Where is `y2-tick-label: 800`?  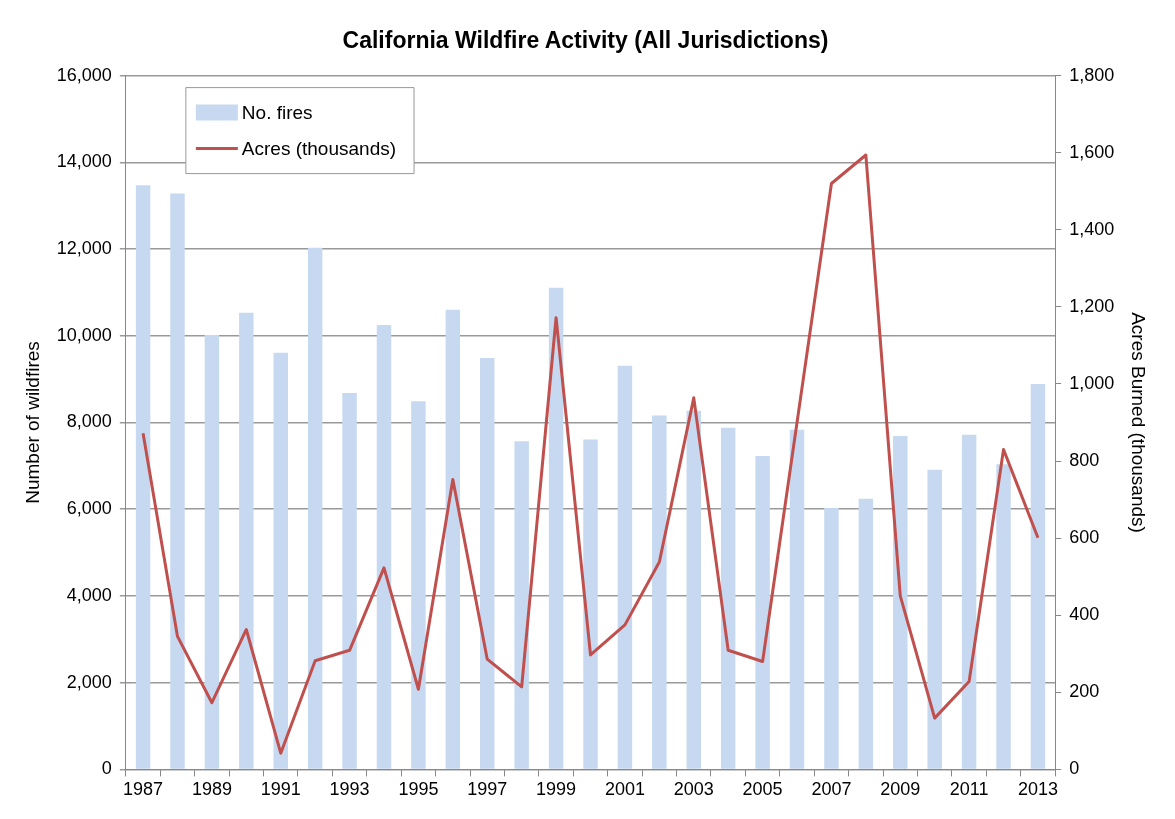
y2-tick-label: 800 is located at coordinates (1084, 460).